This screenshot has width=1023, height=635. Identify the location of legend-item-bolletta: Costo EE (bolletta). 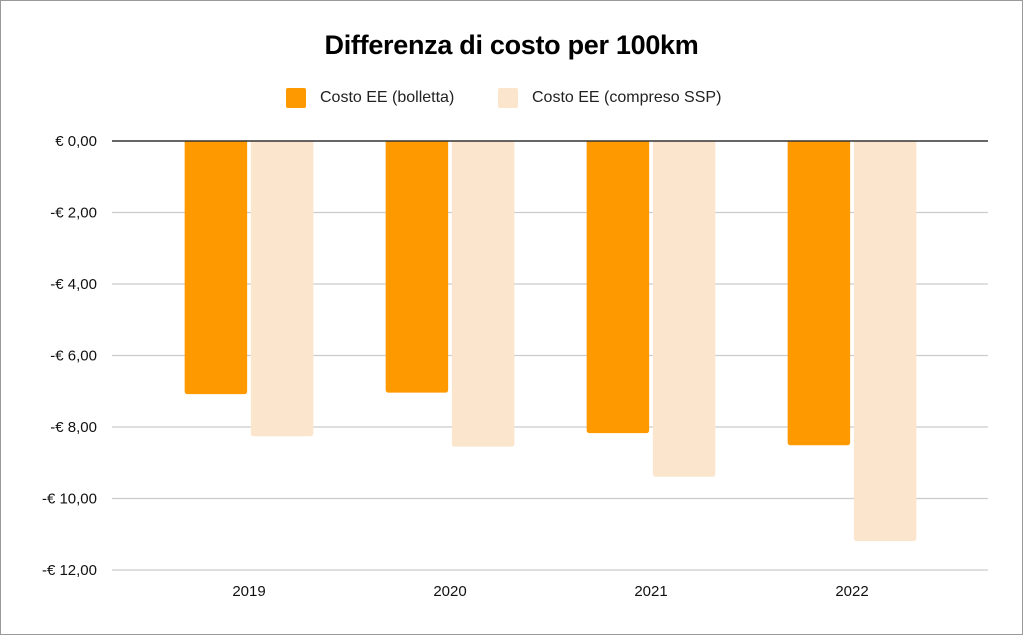
(370, 98).